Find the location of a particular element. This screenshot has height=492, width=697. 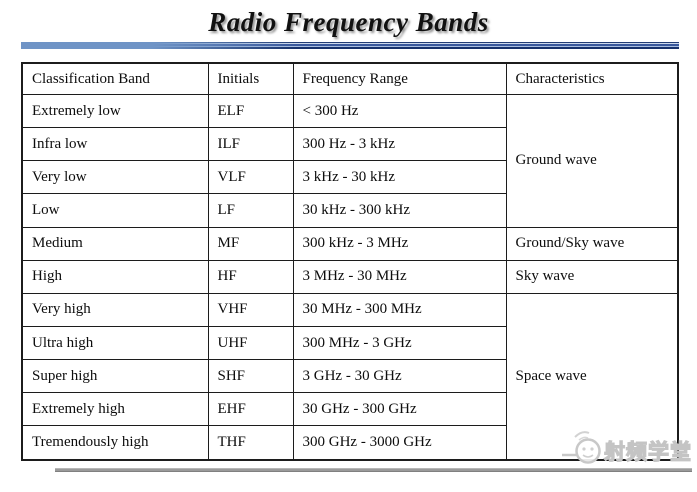

table-row: Super high SHF 3 GHz - 30 GHz is located at coordinates (349, 376).